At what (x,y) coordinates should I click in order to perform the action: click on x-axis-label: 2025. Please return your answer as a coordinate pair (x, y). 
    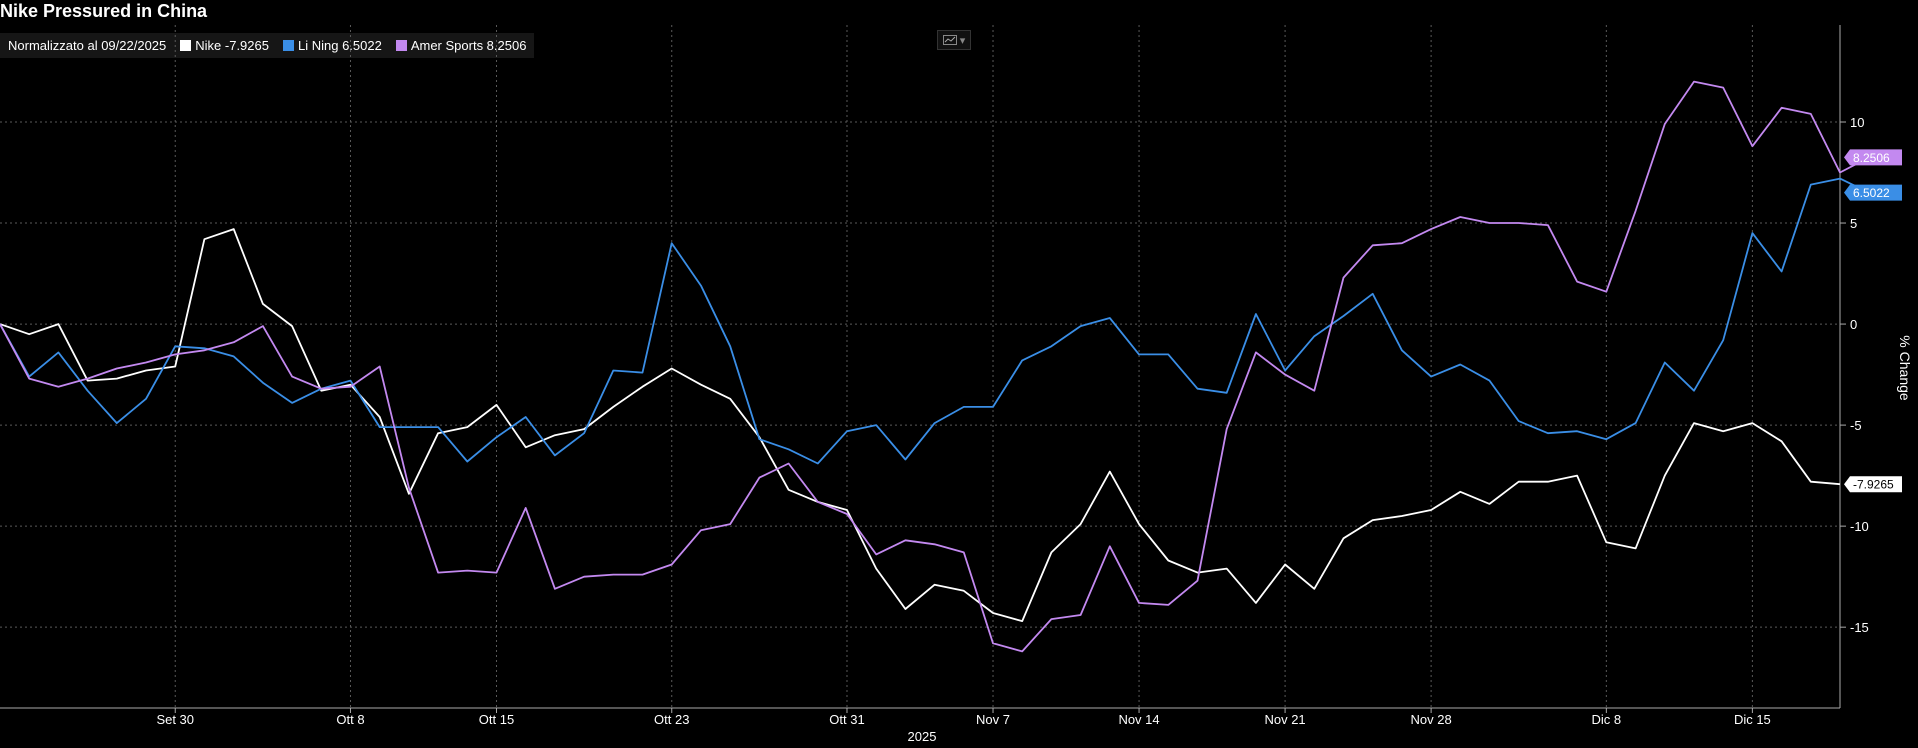
    Looking at the image, I should click on (922, 736).